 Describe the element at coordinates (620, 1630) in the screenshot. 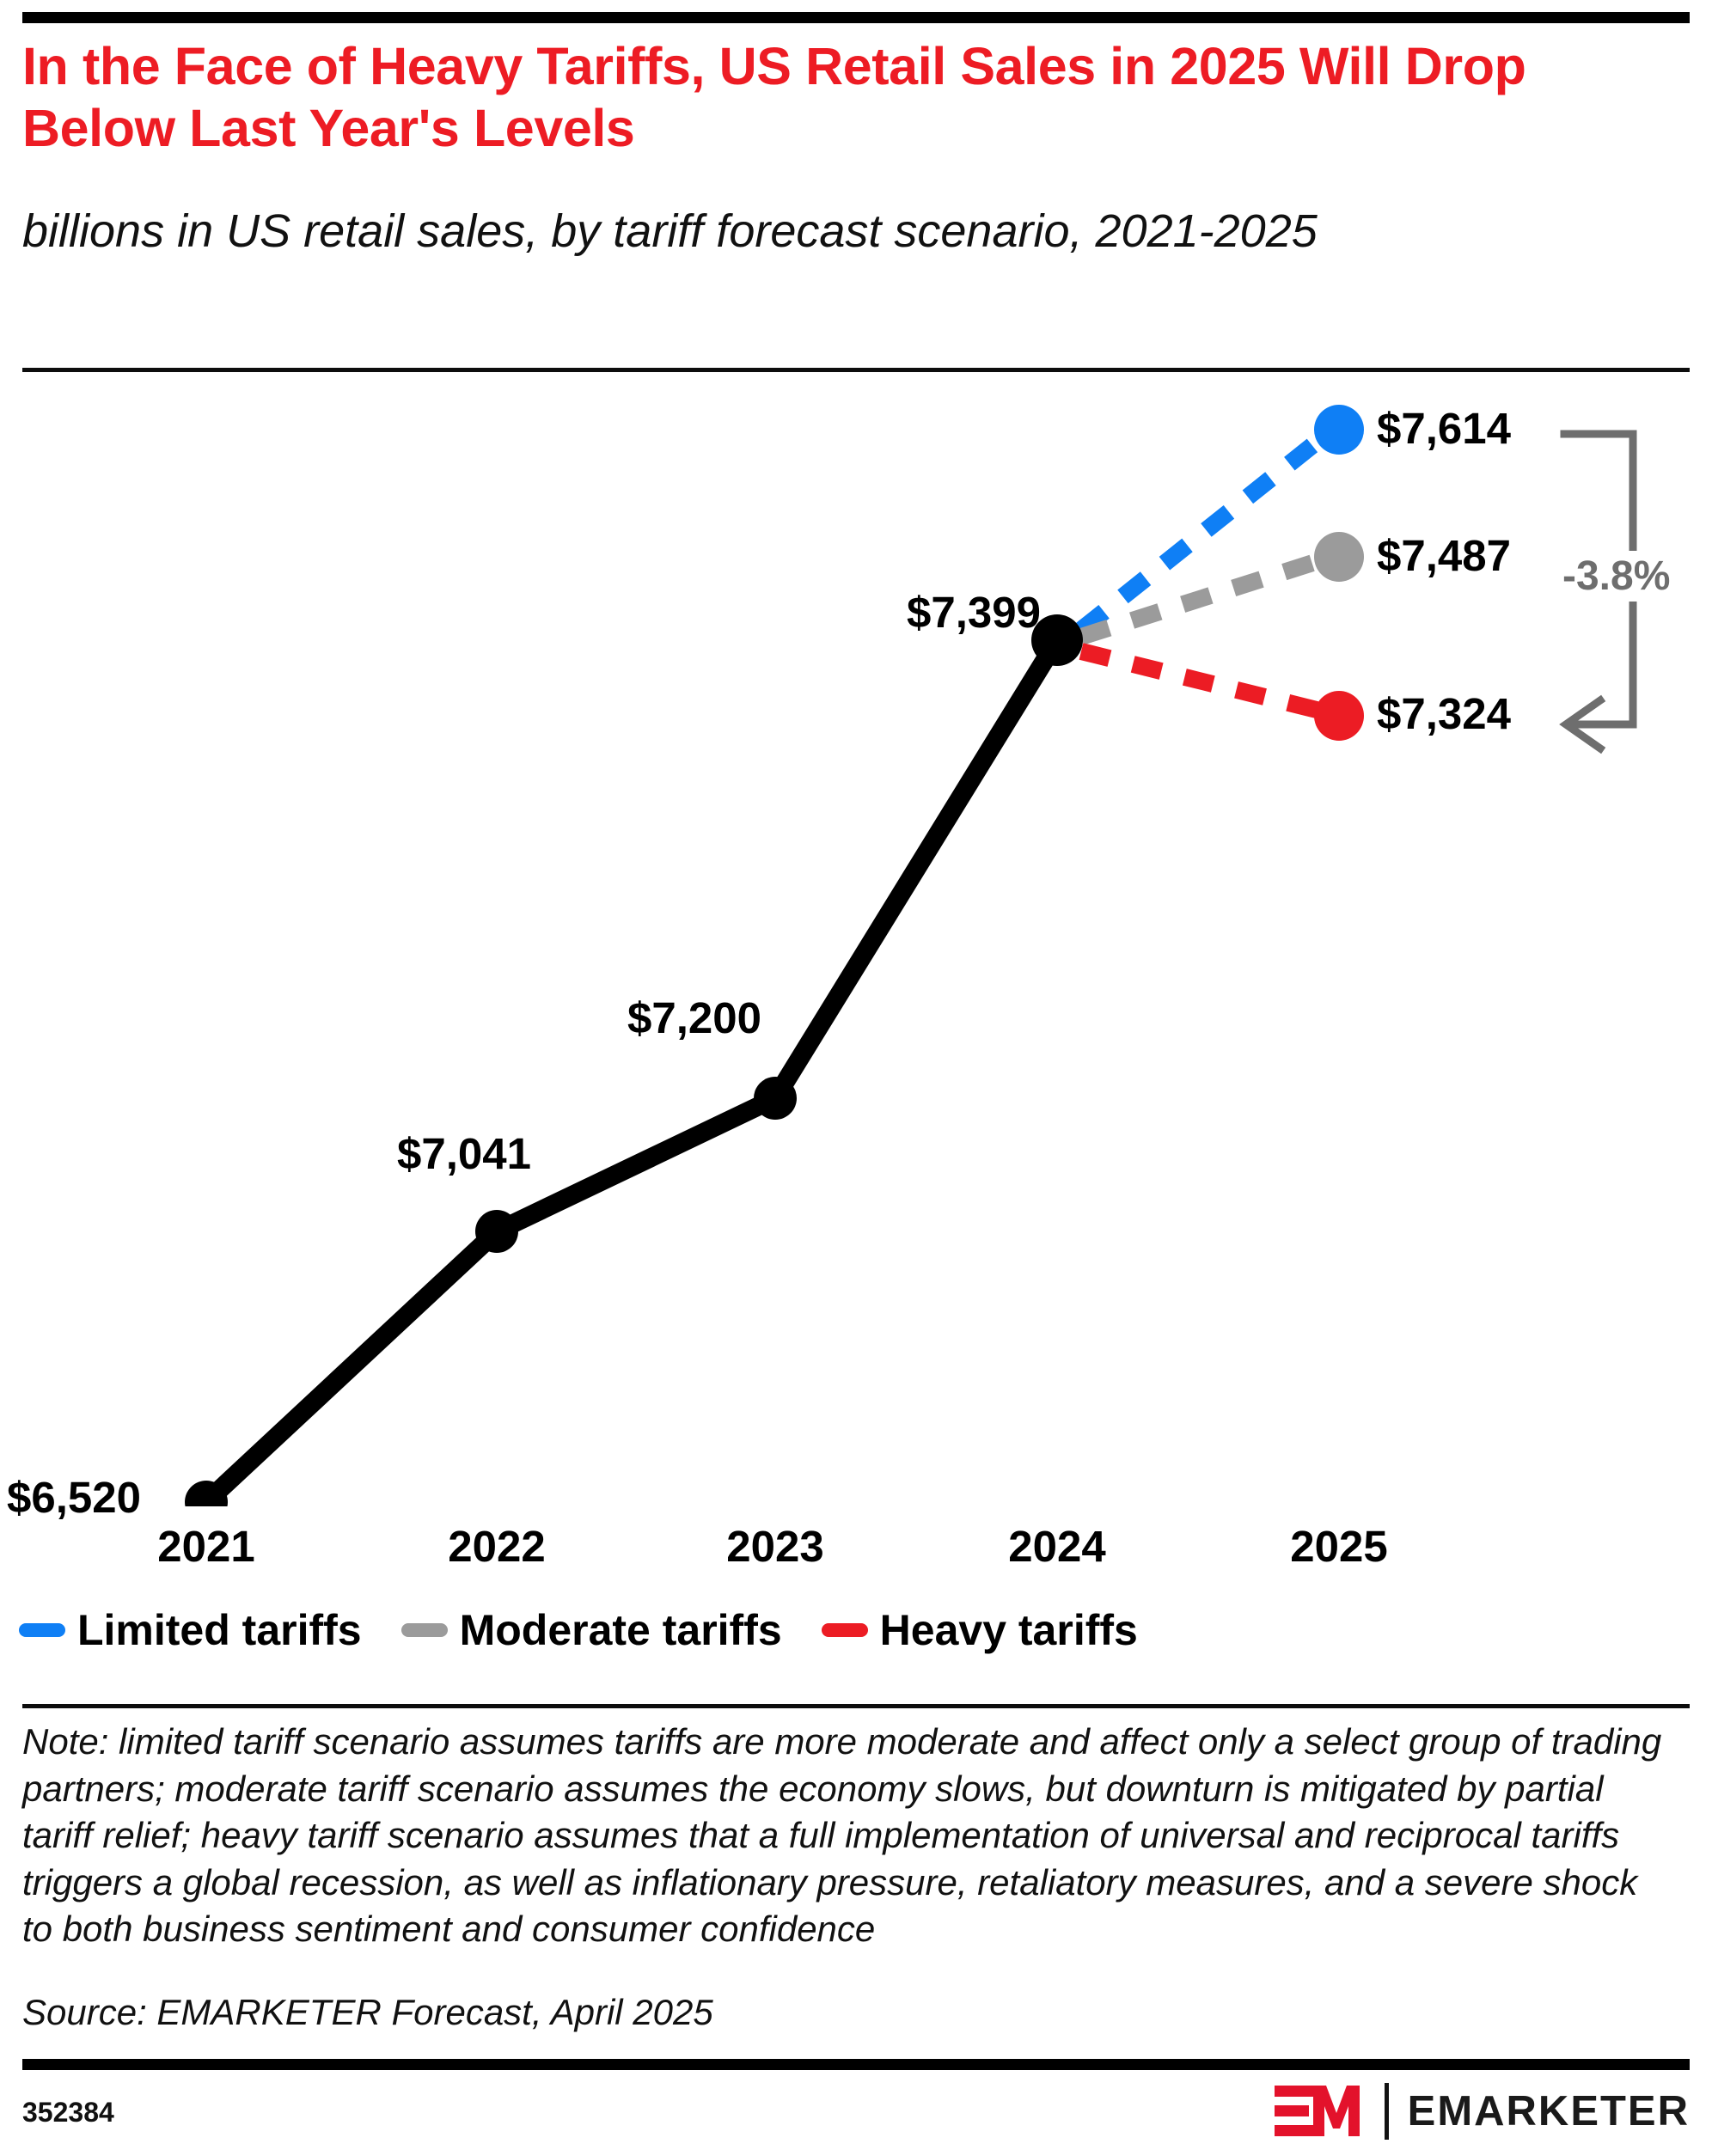

I see `legend-label-moderate: Moderate tariffs` at that location.